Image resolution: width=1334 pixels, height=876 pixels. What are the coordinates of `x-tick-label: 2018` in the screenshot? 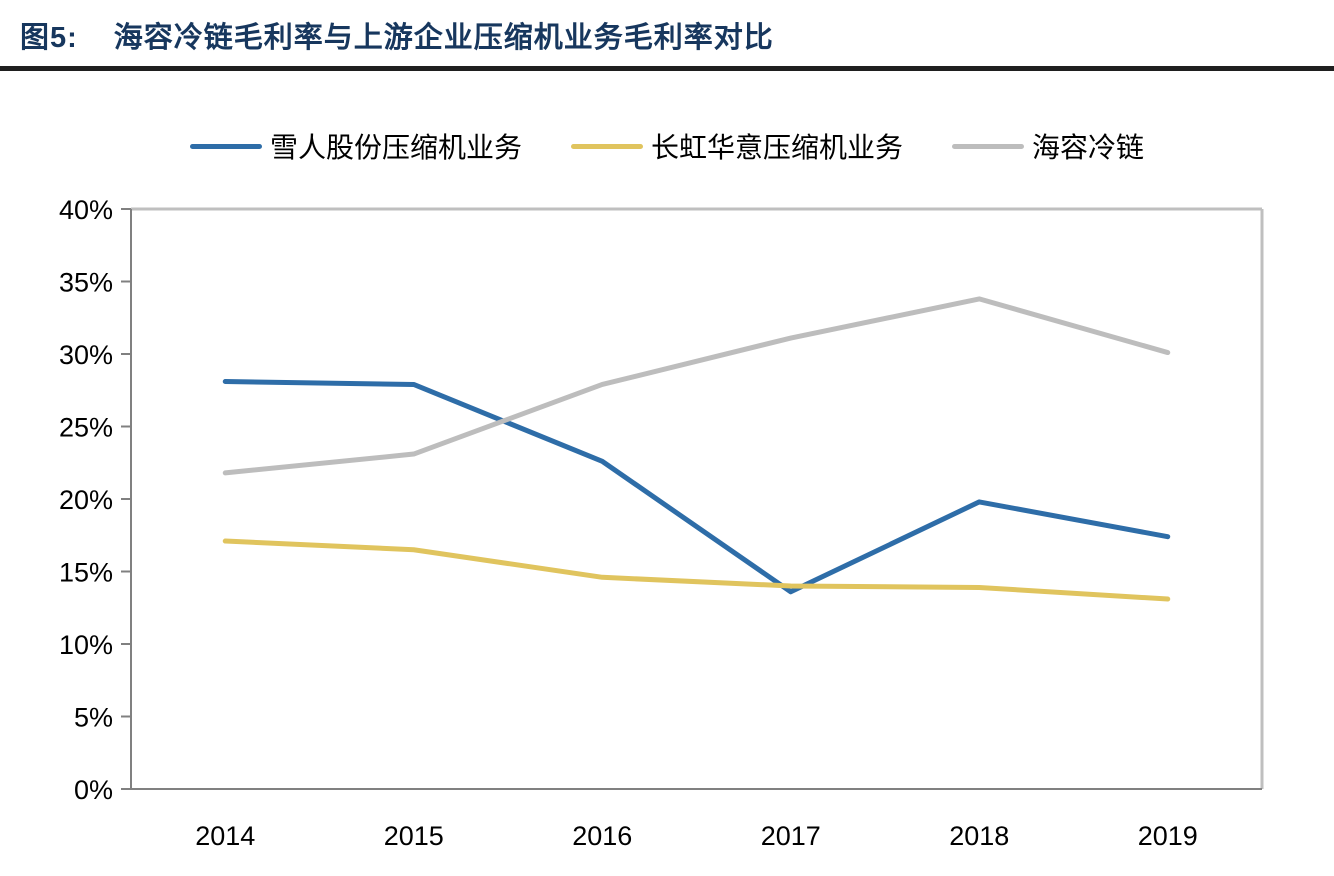 It's located at (979, 836).